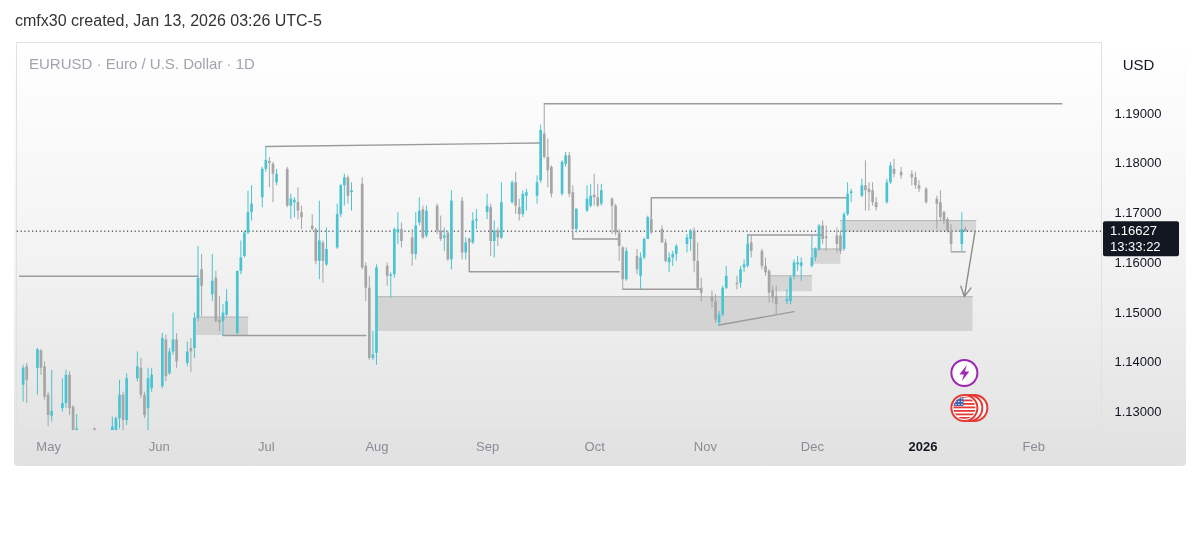 The width and height of the screenshot is (1200, 557). Describe the element at coordinates (266, 446) in the screenshot. I see `x-tick-label: Jul` at that location.